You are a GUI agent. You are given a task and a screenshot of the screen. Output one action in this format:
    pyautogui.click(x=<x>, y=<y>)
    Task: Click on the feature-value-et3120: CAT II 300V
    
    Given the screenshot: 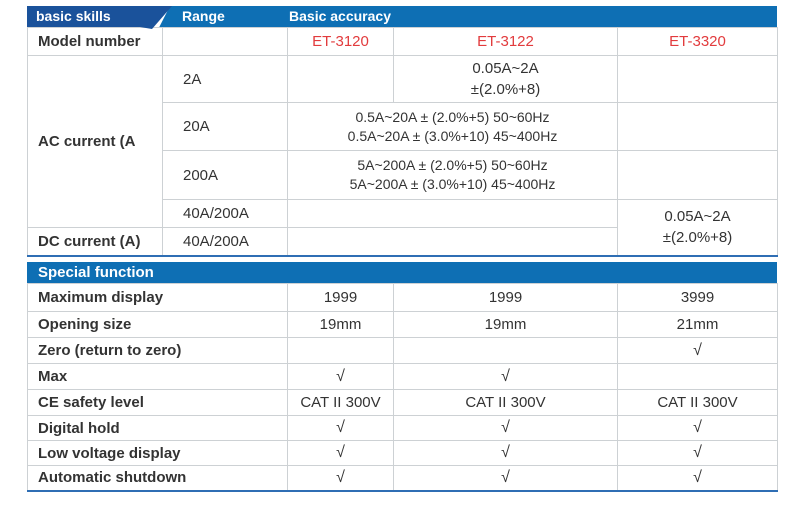 What is the action you would take?
    pyautogui.click(x=340, y=402)
    